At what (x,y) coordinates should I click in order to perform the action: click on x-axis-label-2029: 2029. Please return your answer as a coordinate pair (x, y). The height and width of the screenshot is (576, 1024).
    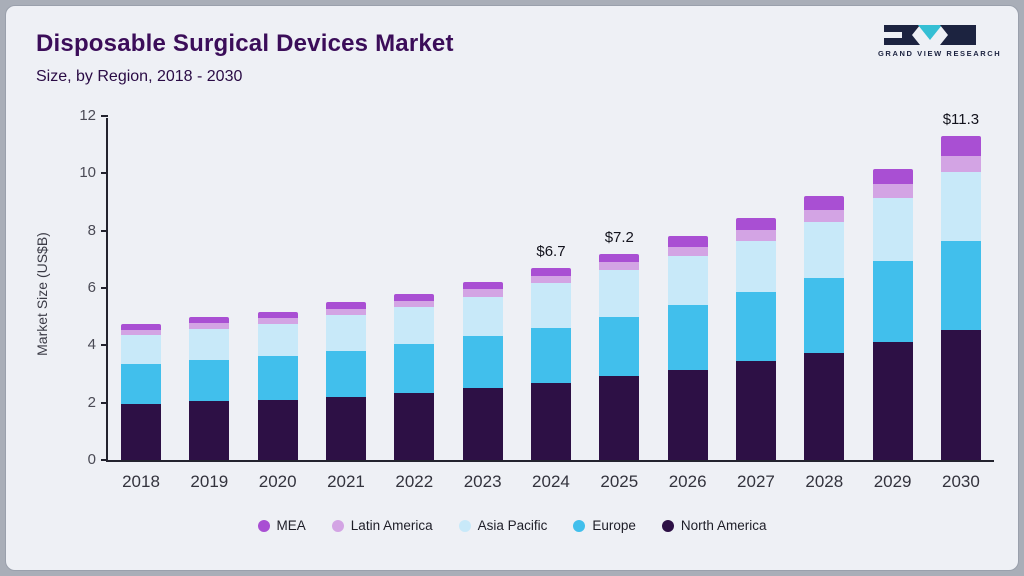
    Looking at the image, I should click on (892, 481).